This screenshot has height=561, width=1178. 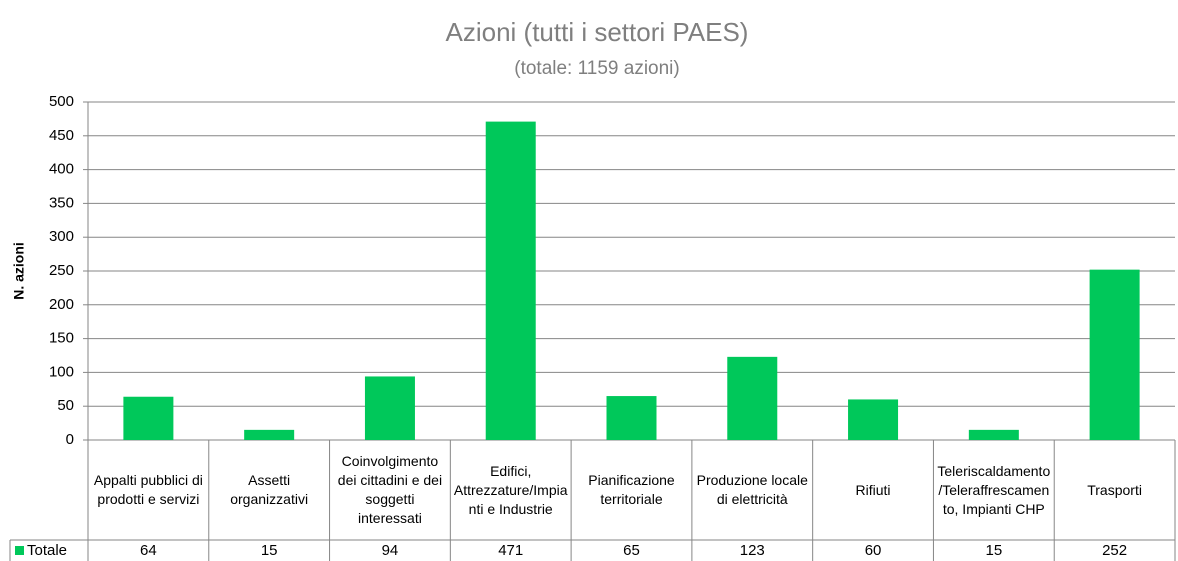 I want to click on y-tick-label: 300, so click(x=61, y=236).